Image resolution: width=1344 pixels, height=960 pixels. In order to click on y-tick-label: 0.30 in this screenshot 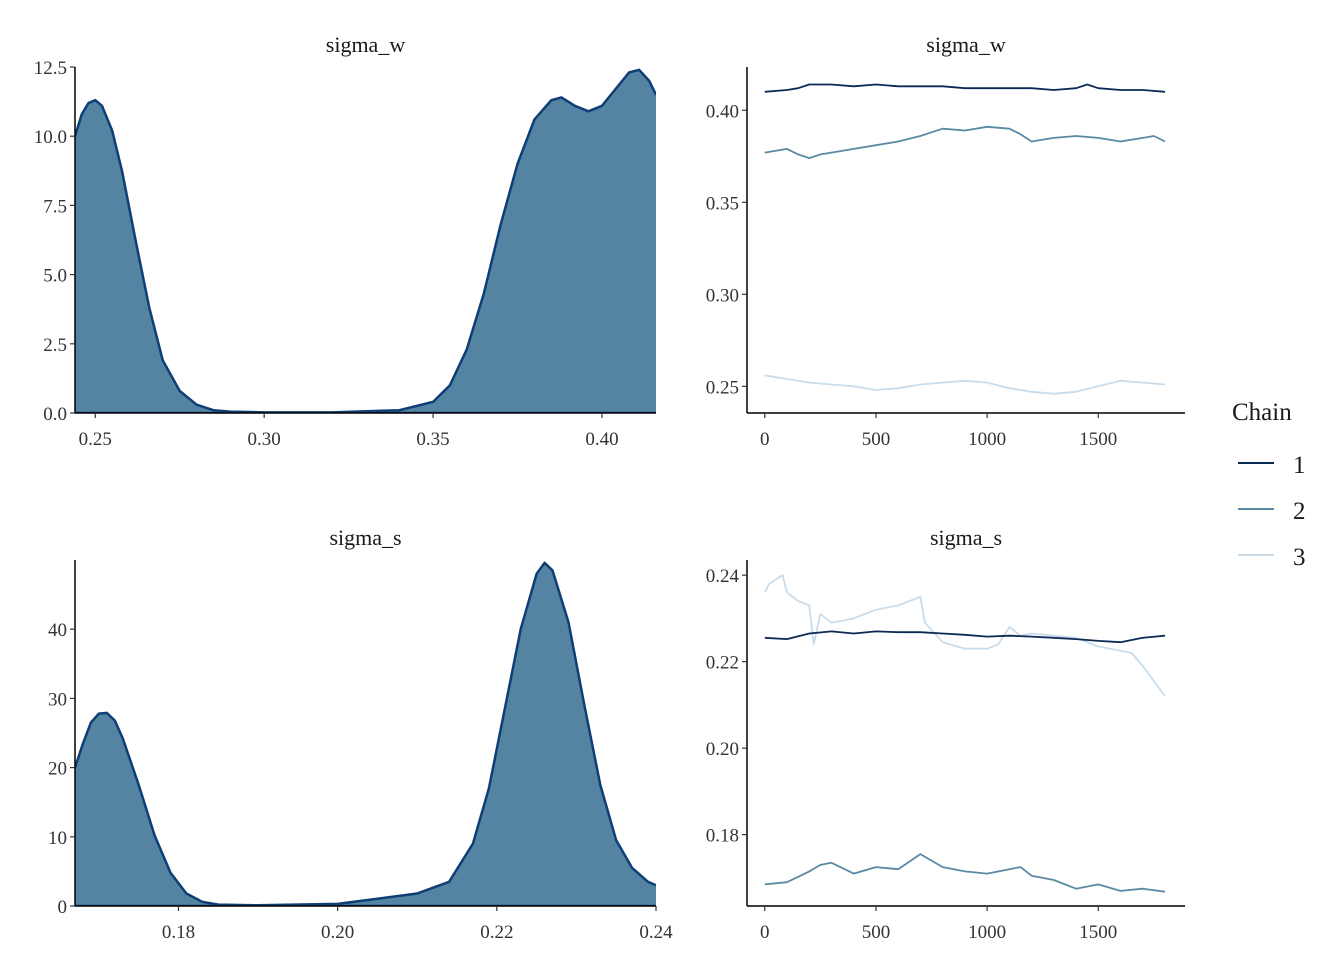, I will do `click(722, 295)`.